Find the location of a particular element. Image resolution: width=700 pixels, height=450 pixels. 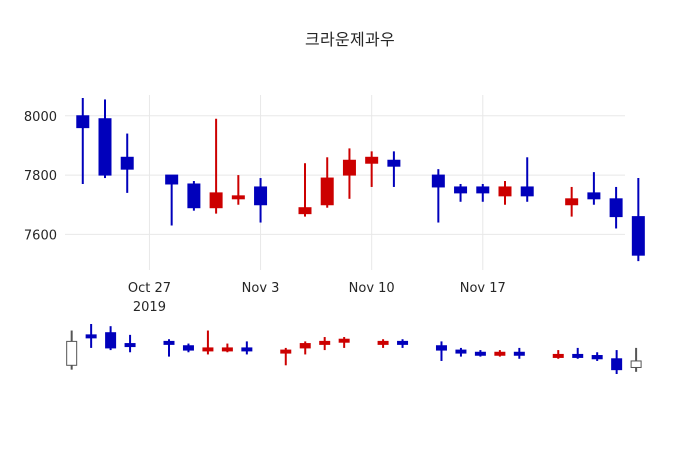

chart-title: 크라운제과우 is located at coordinates (350, 39).